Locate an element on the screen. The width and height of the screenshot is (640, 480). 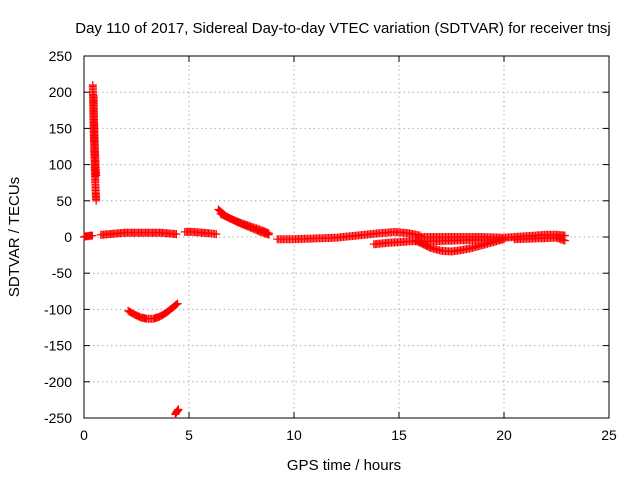
series-arc-7-end is located at coordinates (539, 239).